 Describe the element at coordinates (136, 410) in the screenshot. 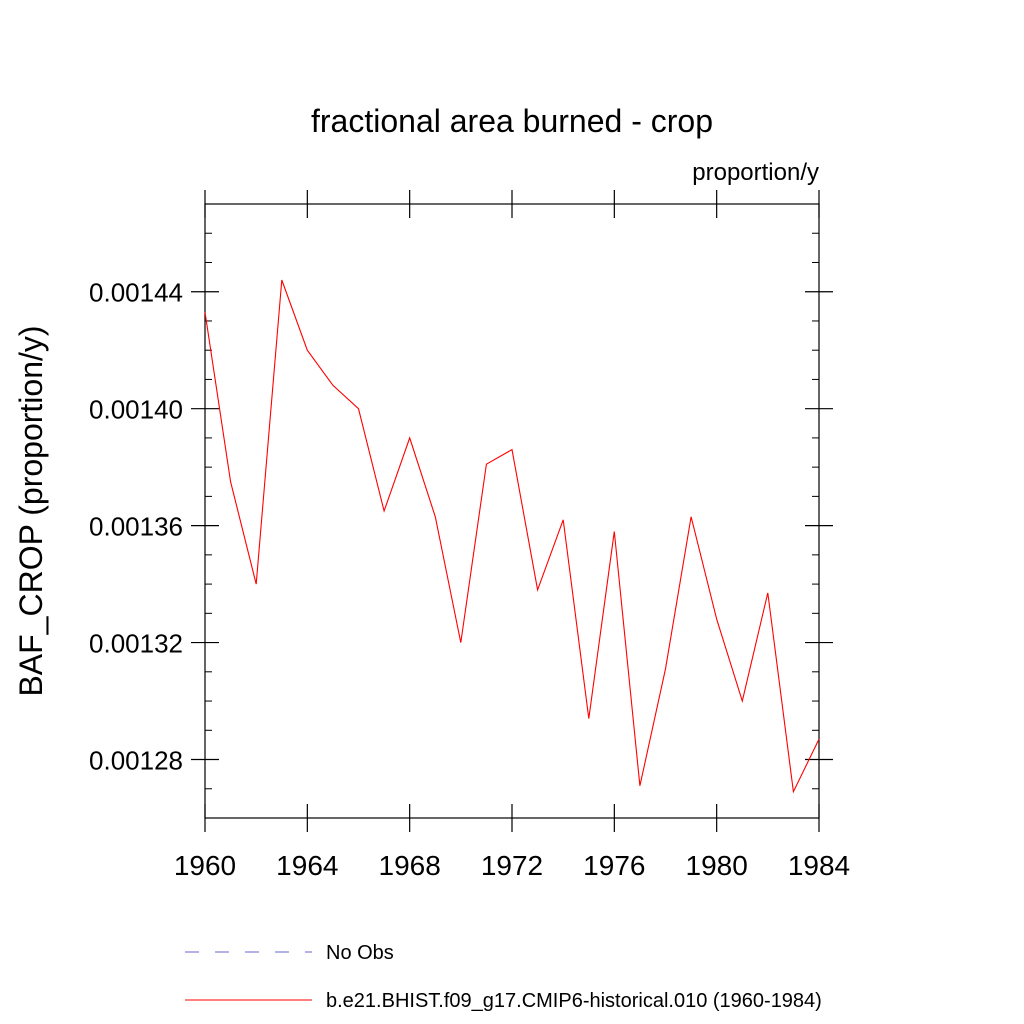

I see `y-tick-label: 0.00140` at that location.